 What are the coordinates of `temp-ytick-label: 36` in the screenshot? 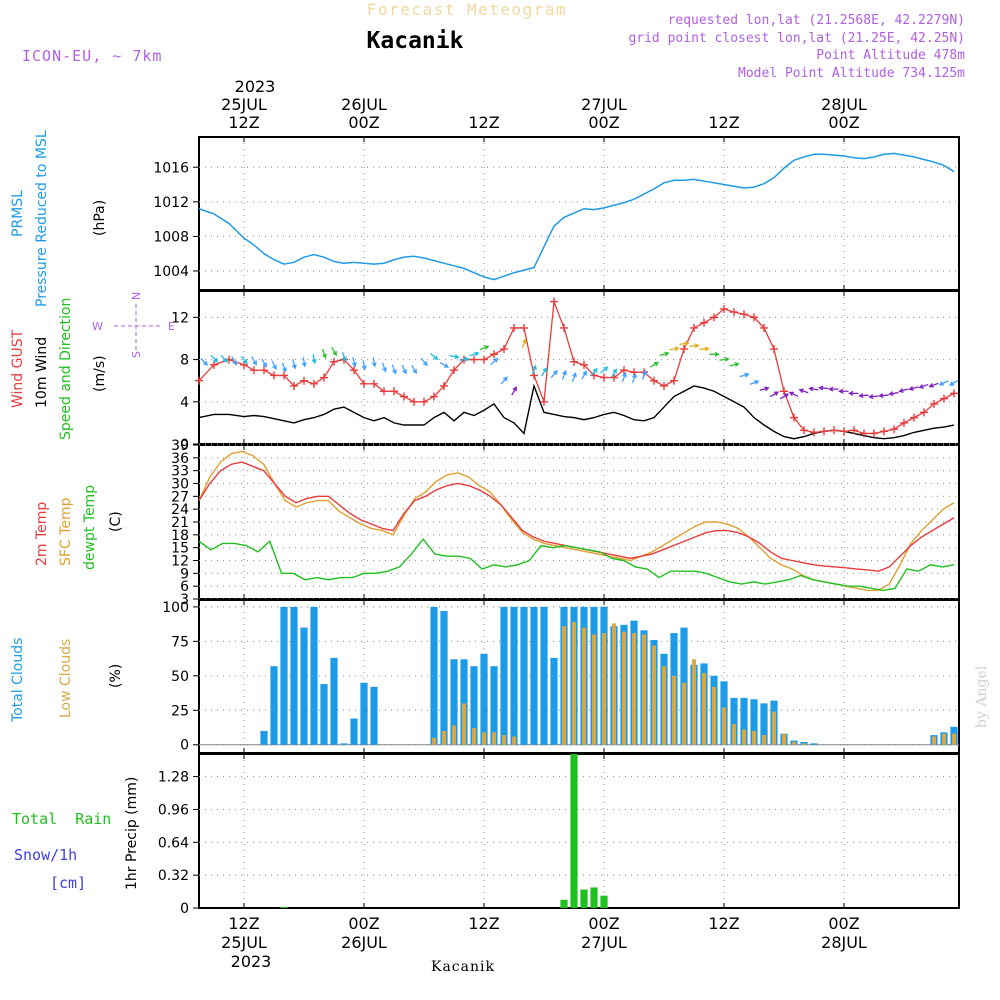 It's located at (180, 459).